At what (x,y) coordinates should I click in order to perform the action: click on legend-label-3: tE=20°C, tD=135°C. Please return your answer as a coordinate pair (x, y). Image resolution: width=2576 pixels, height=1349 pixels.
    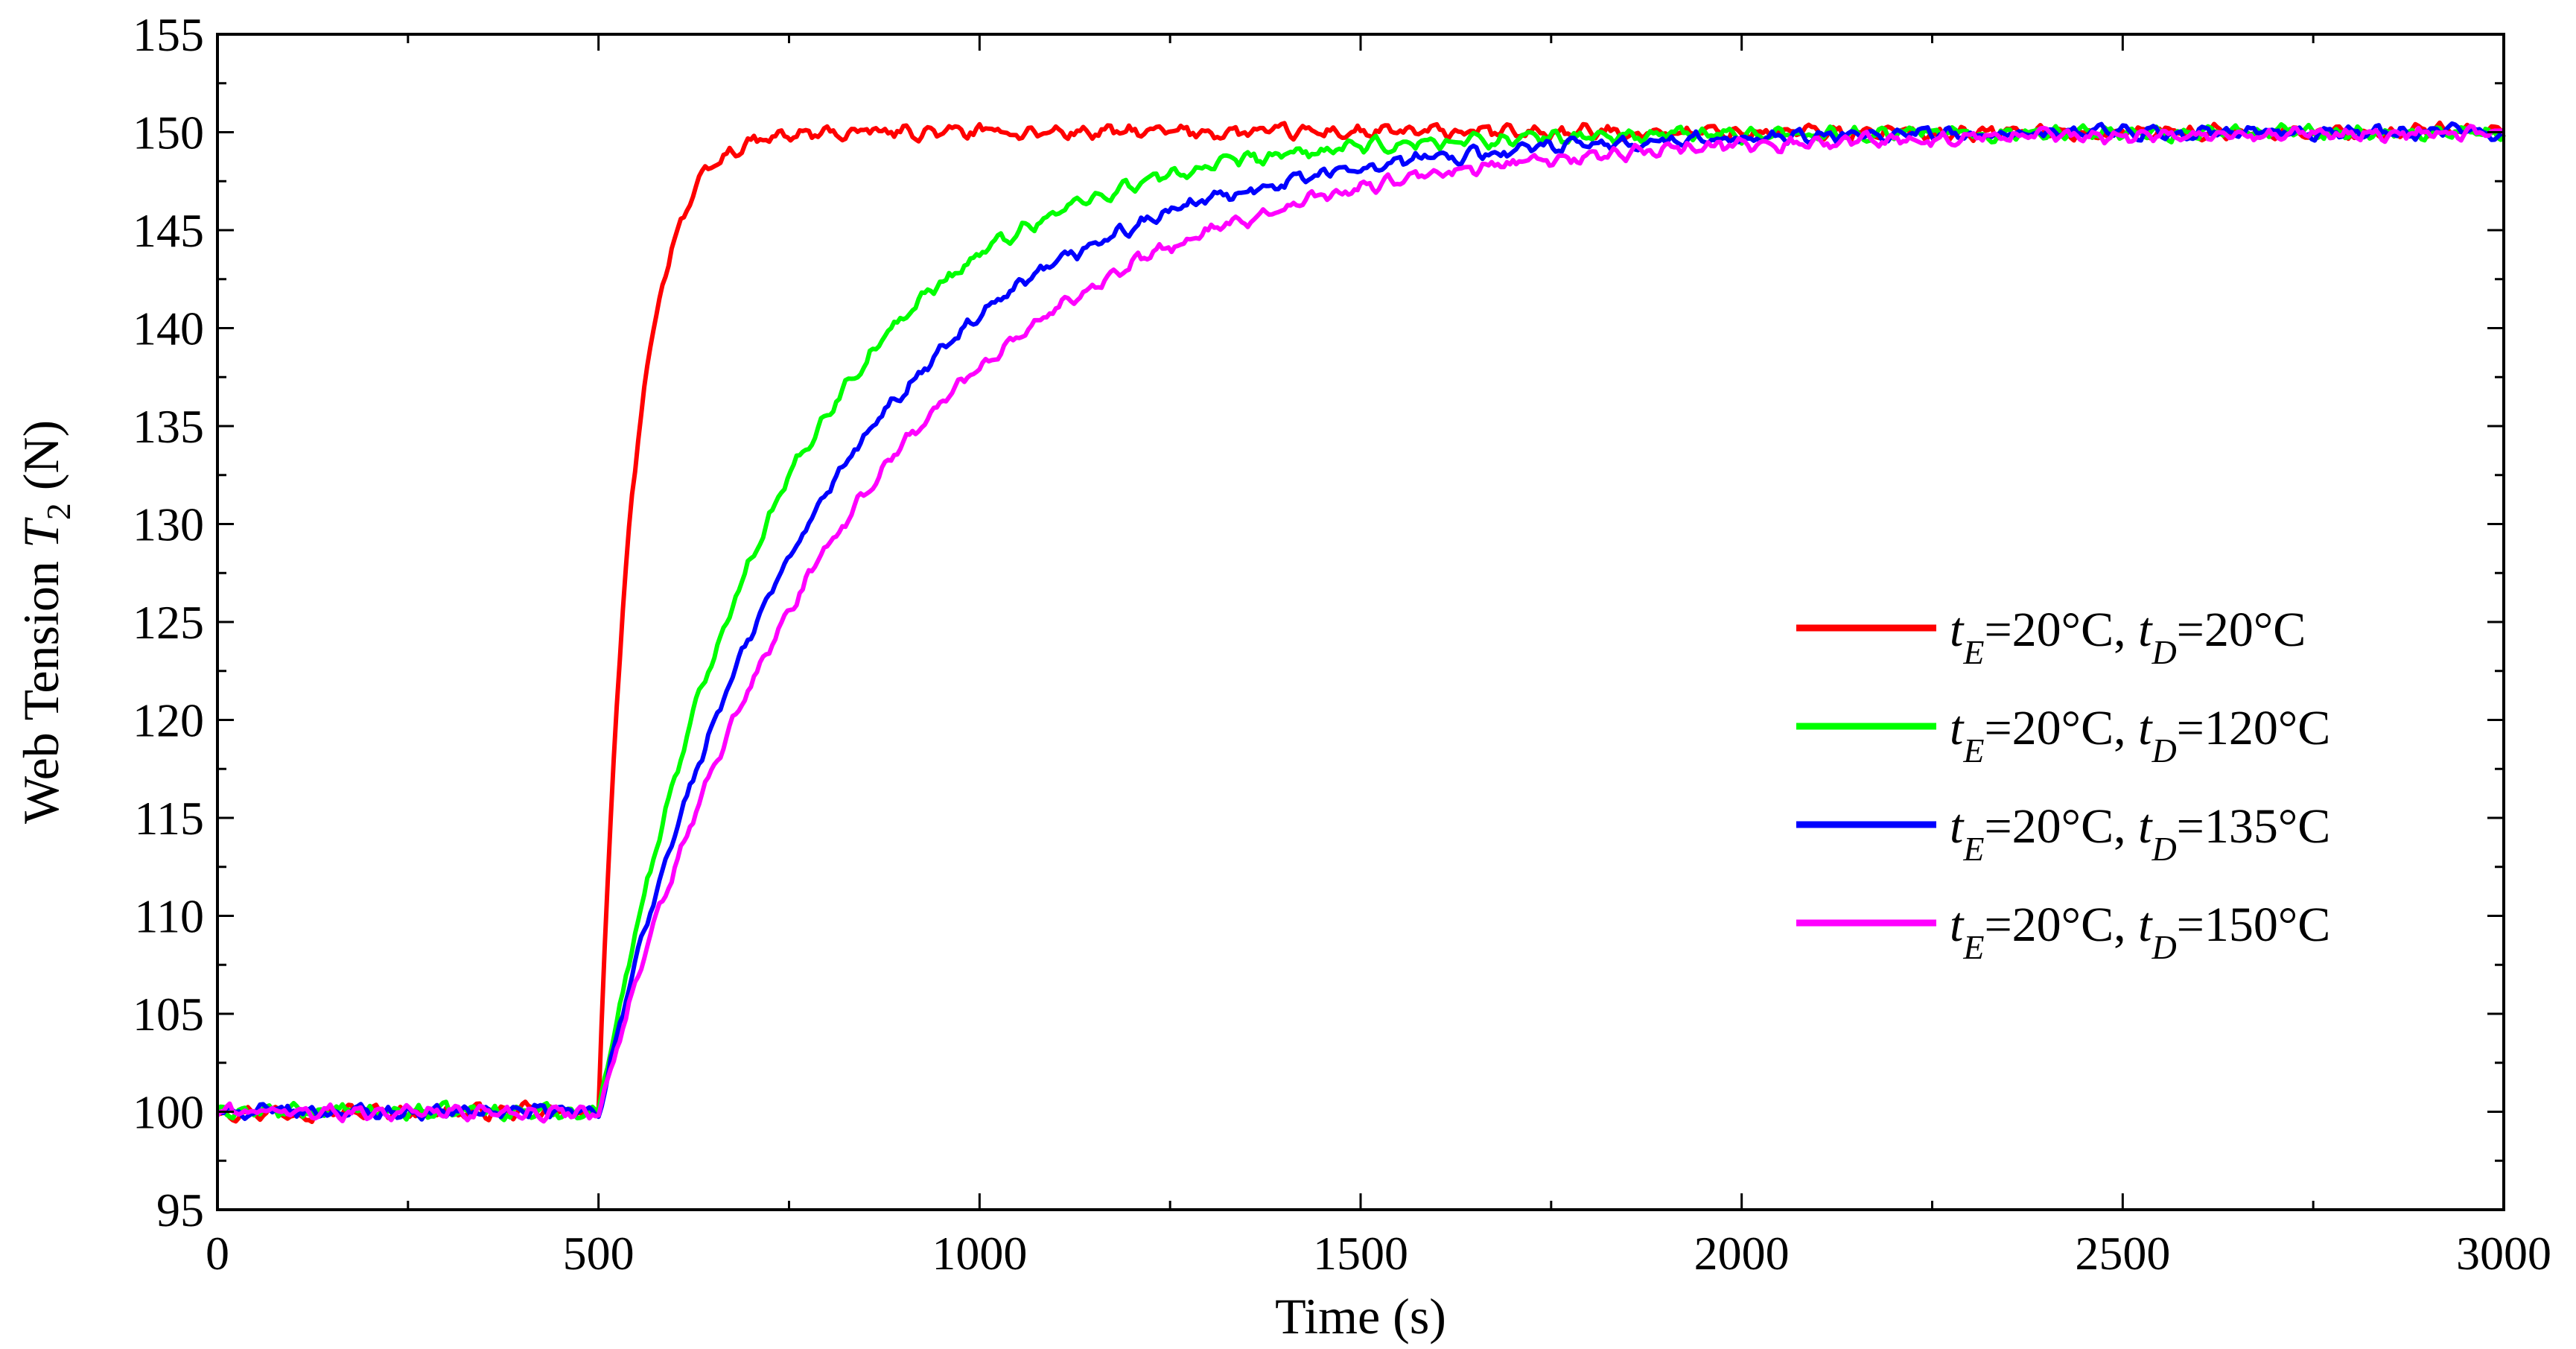
    Looking at the image, I should click on (2140, 833).